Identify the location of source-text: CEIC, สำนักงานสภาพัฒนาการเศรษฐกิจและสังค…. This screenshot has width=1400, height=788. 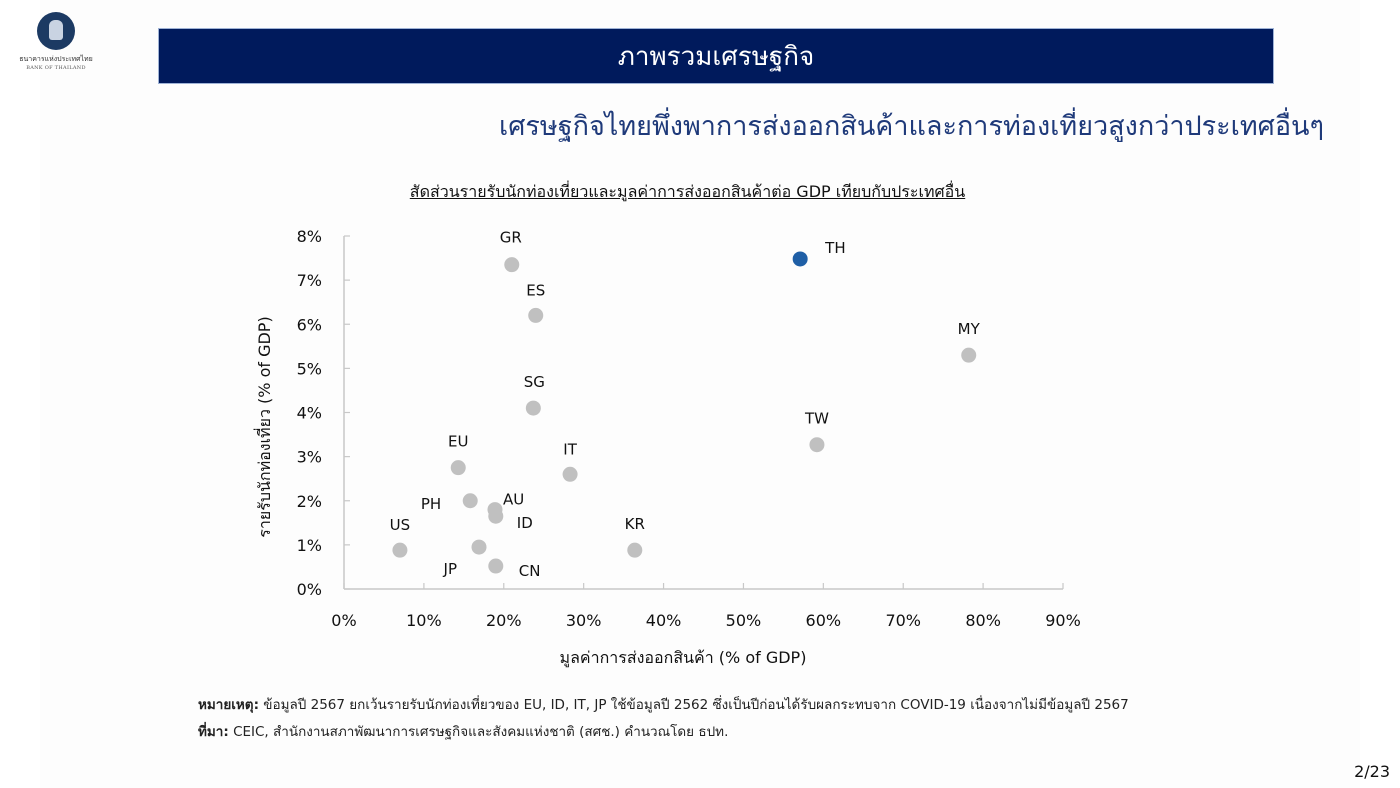
(478, 732).